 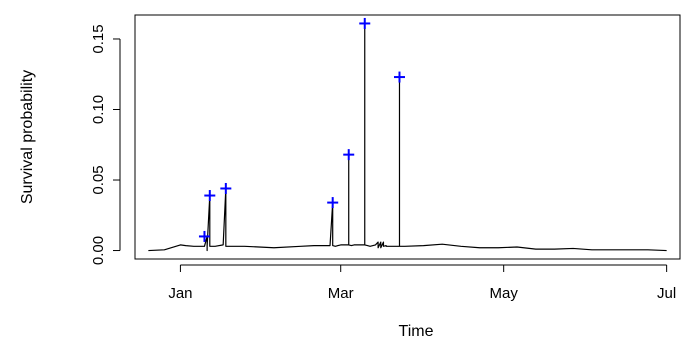 What do you see at coordinates (98, 38) in the screenshot?
I see `y-tick-label: 0.15` at bounding box center [98, 38].